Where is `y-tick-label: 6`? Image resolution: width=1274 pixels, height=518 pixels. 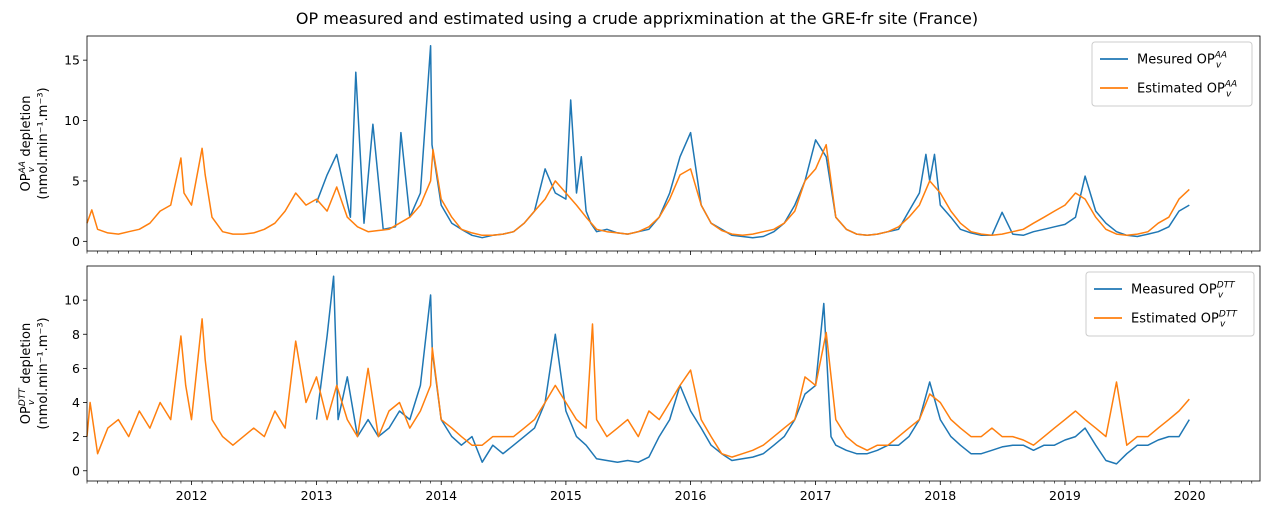
y-tick-label: 6 is located at coordinates (76, 368).